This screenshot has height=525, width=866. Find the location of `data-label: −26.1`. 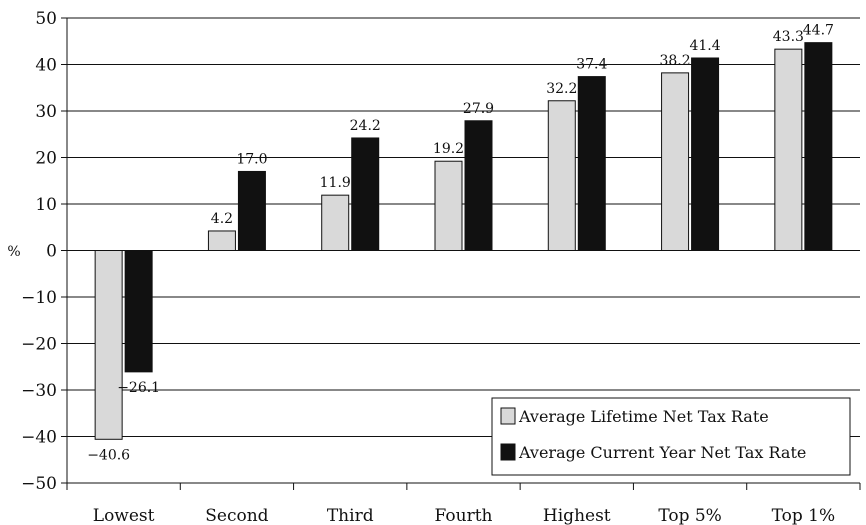

data-label: −26.1 is located at coordinates (138, 388).